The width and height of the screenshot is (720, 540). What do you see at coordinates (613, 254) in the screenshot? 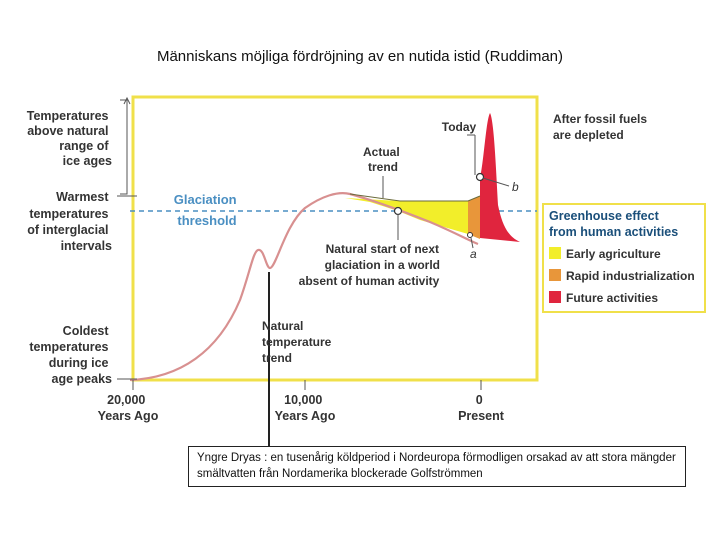
I see `legend-label-early-agriculture: Early agriculture` at bounding box center [613, 254].